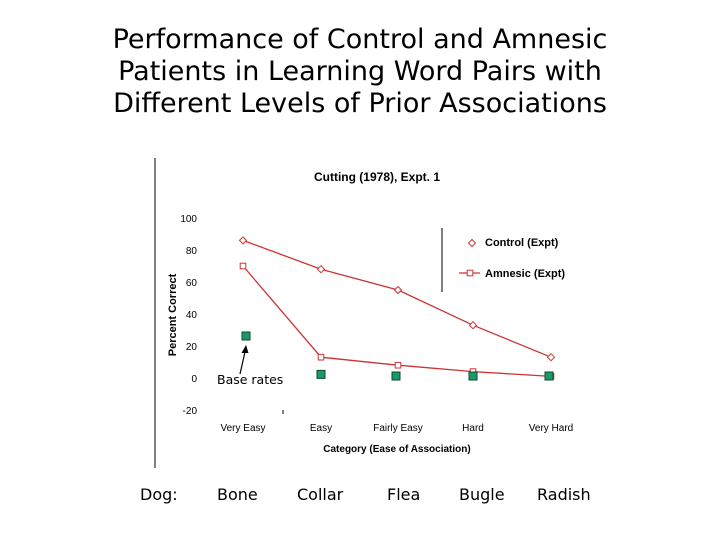 Image resolution: width=720 pixels, height=540 pixels. What do you see at coordinates (472, 243) in the screenshot?
I see `legend-control-marker` at bounding box center [472, 243].